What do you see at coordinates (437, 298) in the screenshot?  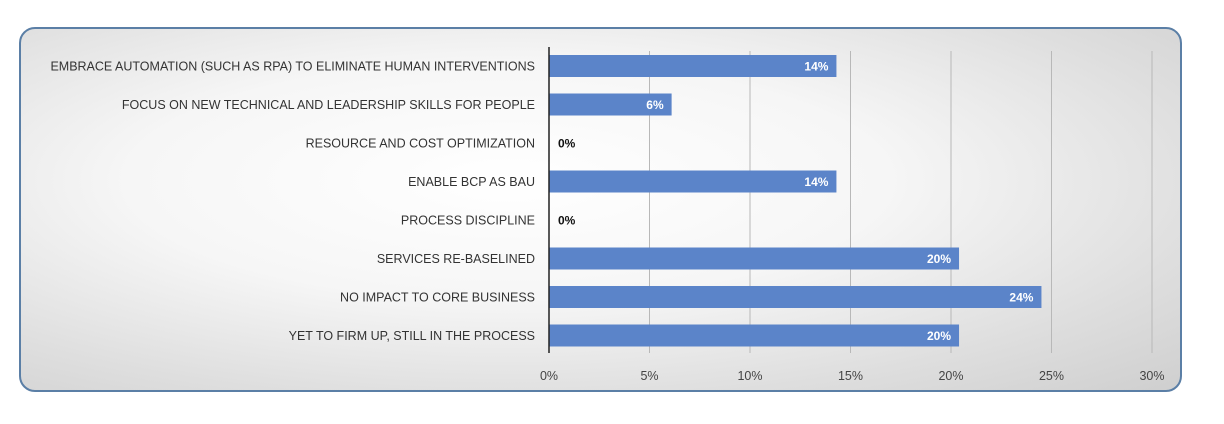 I see `category-label: NO IMPACT TO CORE BUSINESS` at bounding box center [437, 298].